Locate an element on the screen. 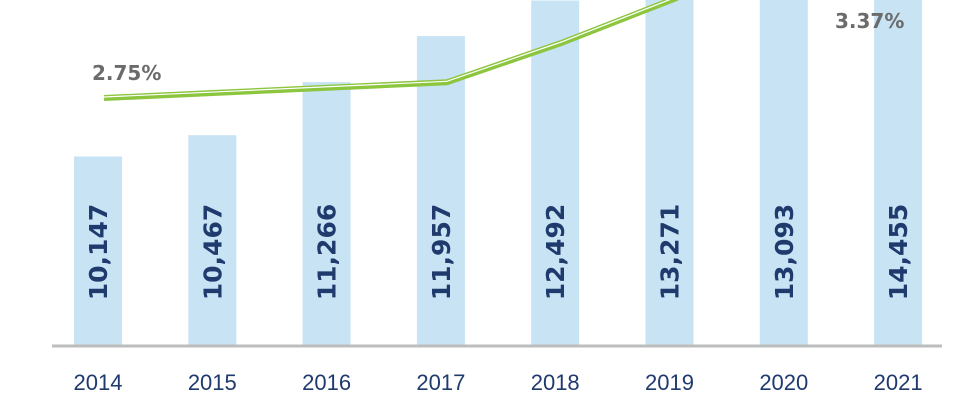 The image size is (955, 406). bar-2020 is located at coordinates (783, 173).